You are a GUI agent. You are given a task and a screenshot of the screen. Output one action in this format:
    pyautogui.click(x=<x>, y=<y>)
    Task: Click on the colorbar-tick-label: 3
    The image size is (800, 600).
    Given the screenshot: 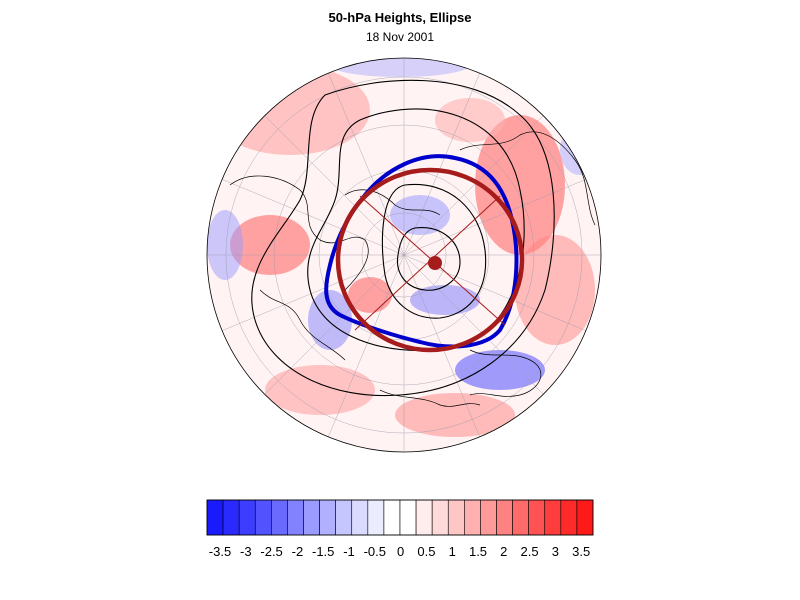 What is the action you would take?
    pyautogui.click(x=555, y=551)
    